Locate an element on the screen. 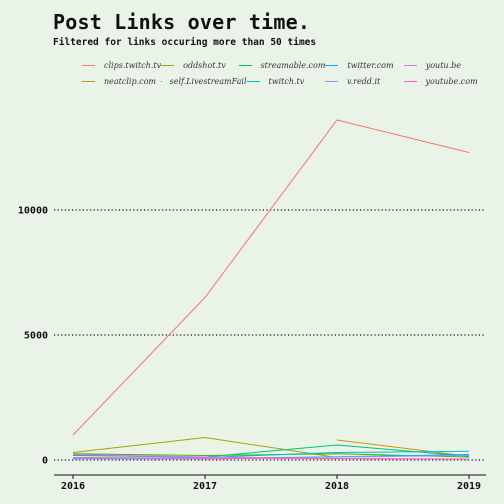  legend-label: twitter.com is located at coordinates (370, 65).